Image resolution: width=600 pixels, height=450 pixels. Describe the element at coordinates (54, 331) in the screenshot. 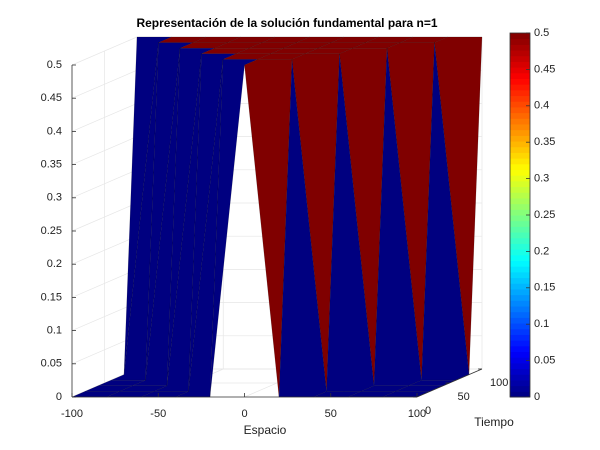

I see `z-tick-label: 0.1` at that location.